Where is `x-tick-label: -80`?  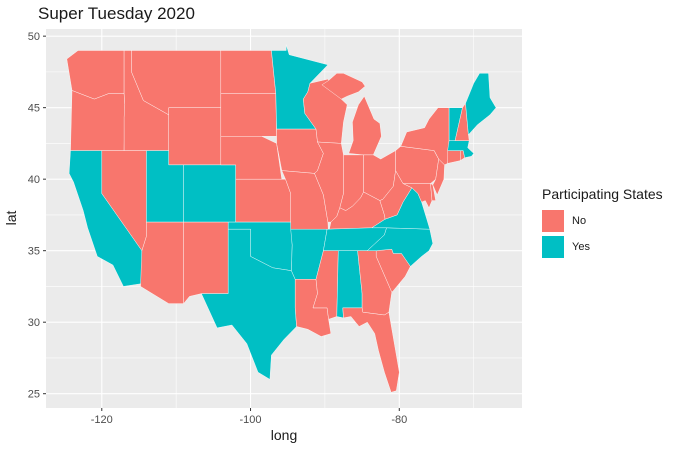
x-tick-label: -80 is located at coordinates (399, 420).